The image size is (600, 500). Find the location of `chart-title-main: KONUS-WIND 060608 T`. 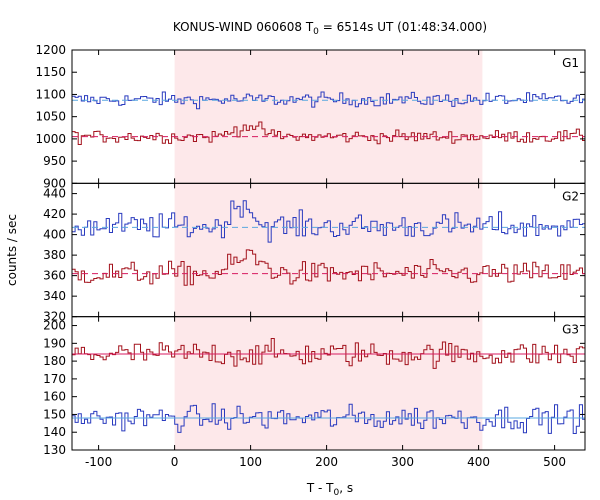

chart-title-main: KONUS-WIND 060608 T is located at coordinates (243, 27).